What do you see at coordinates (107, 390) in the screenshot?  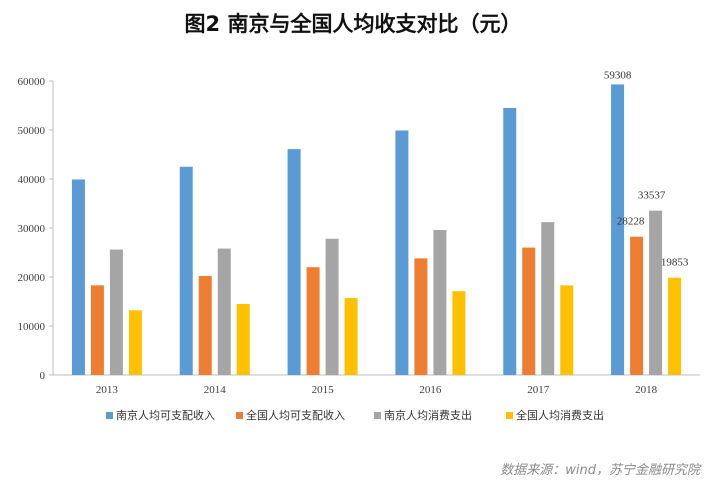 I see `x-tick-label: 2013` at bounding box center [107, 390].